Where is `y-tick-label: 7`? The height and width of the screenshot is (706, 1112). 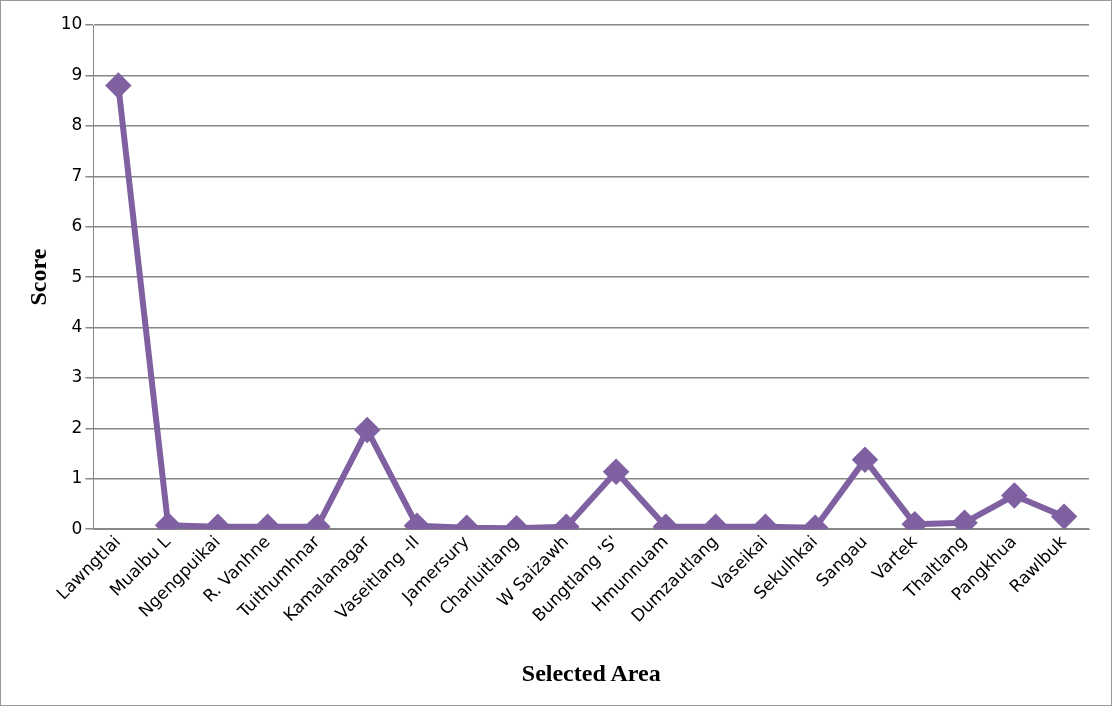
y-tick-label: 7 is located at coordinates (77, 174).